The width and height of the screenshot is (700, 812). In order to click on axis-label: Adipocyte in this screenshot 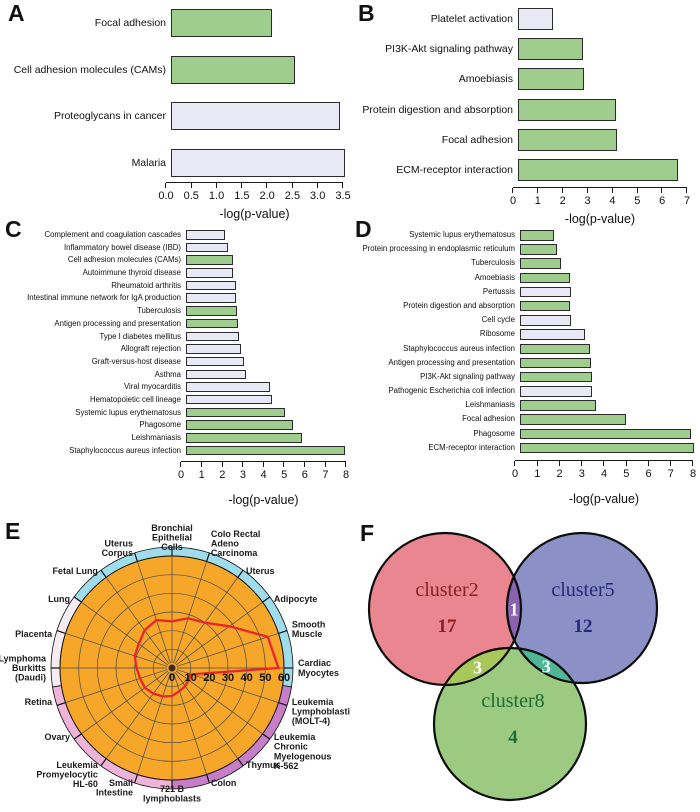, I will do `click(296, 599)`.